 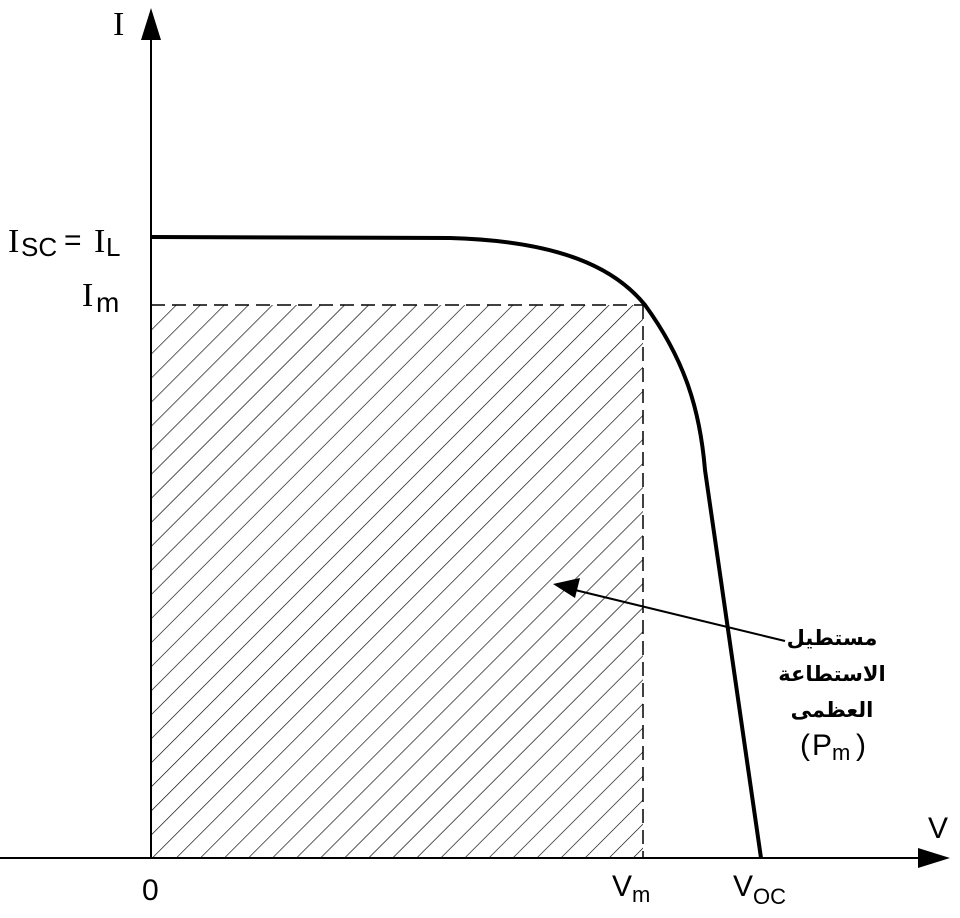 What do you see at coordinates (39, 247) in the screenshot?
I see `svg-text: SC` at bounding box center [39, 247].